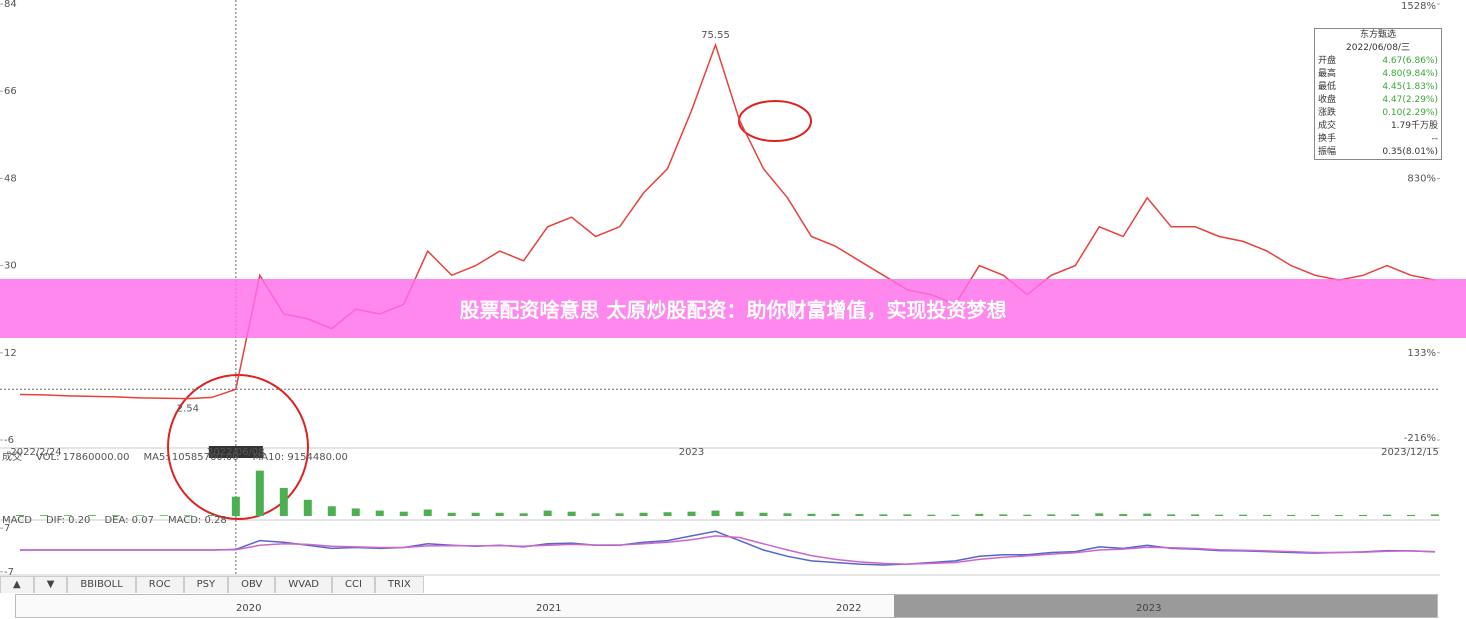  I want to click on tab: ▼, so click(50, 584).